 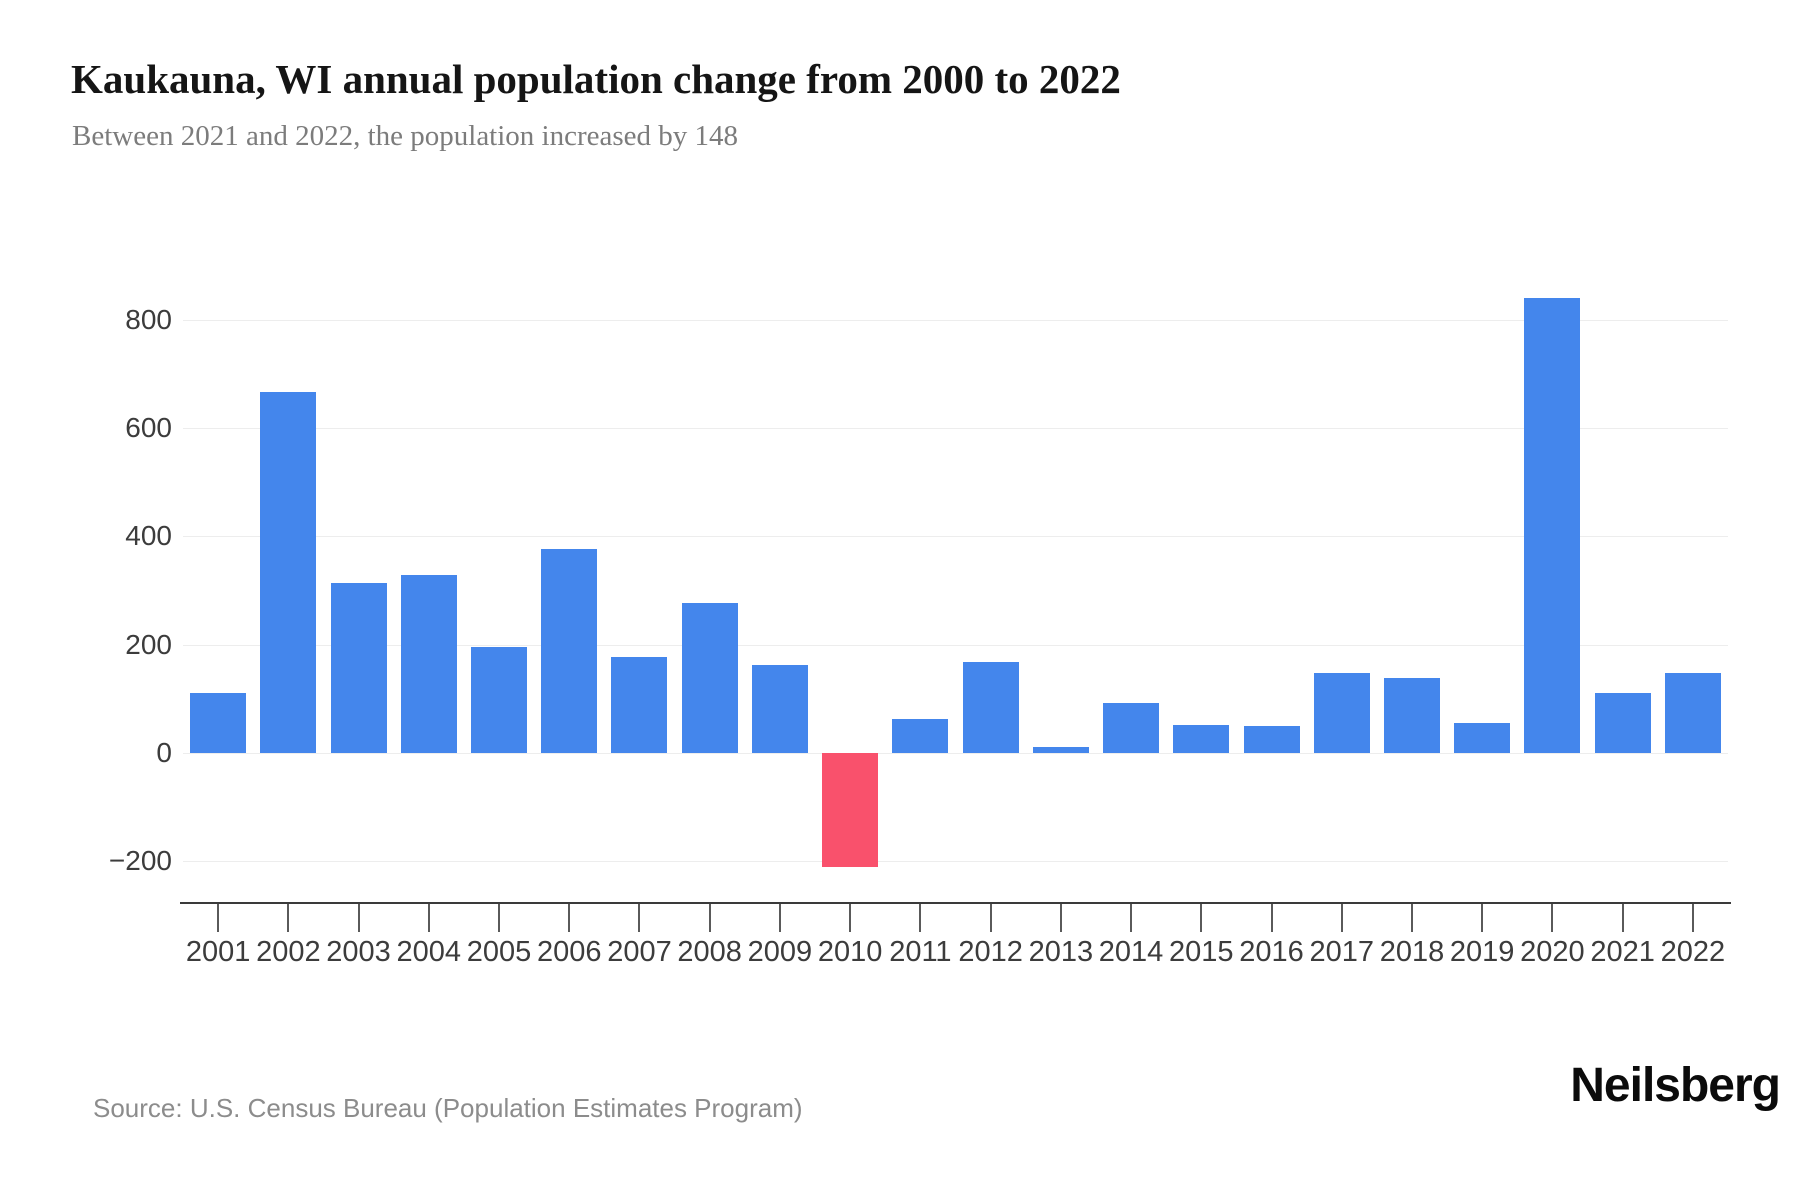 I want to click on x-axis-label-2017: 2017, so click(x=1341, y=952).